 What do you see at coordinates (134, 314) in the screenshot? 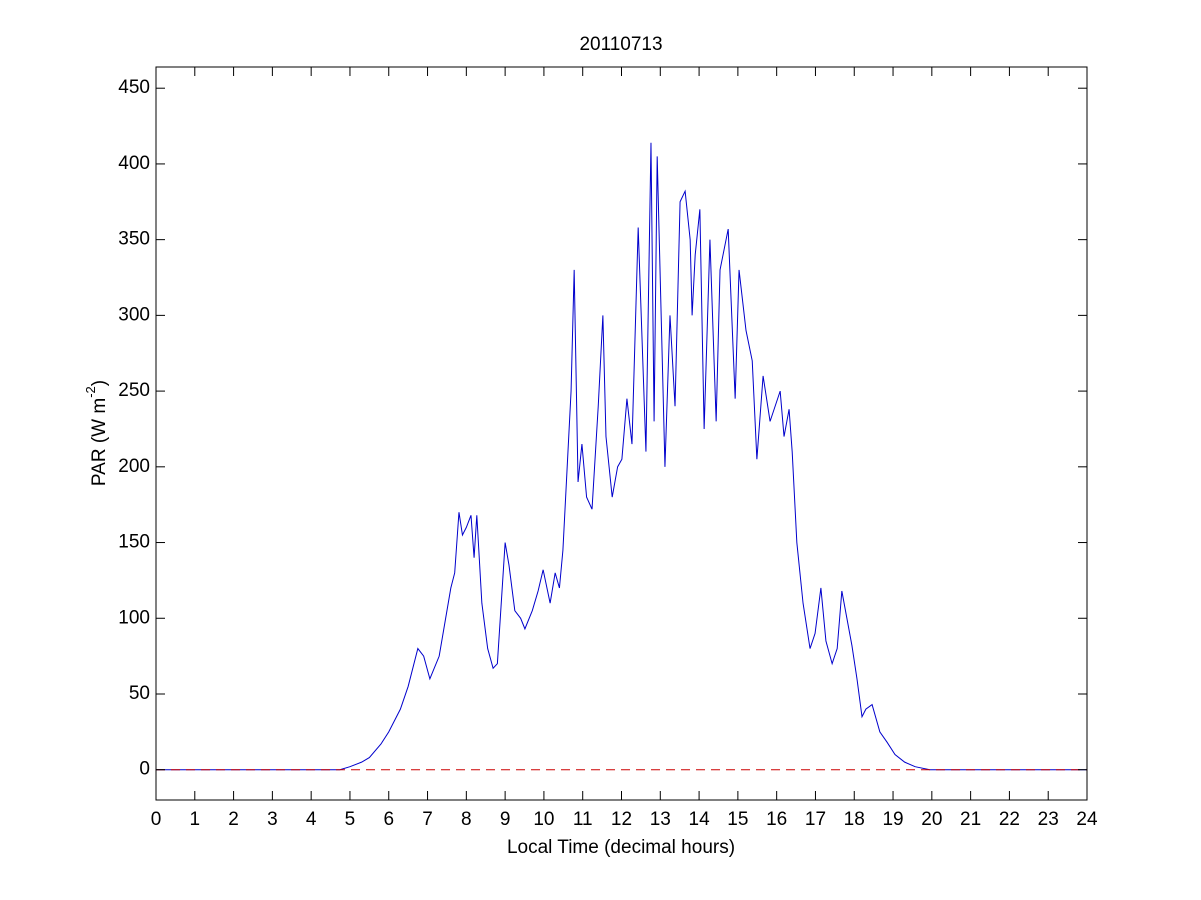
I see `y-tick-label: 300` at bounding box center [134, 314].